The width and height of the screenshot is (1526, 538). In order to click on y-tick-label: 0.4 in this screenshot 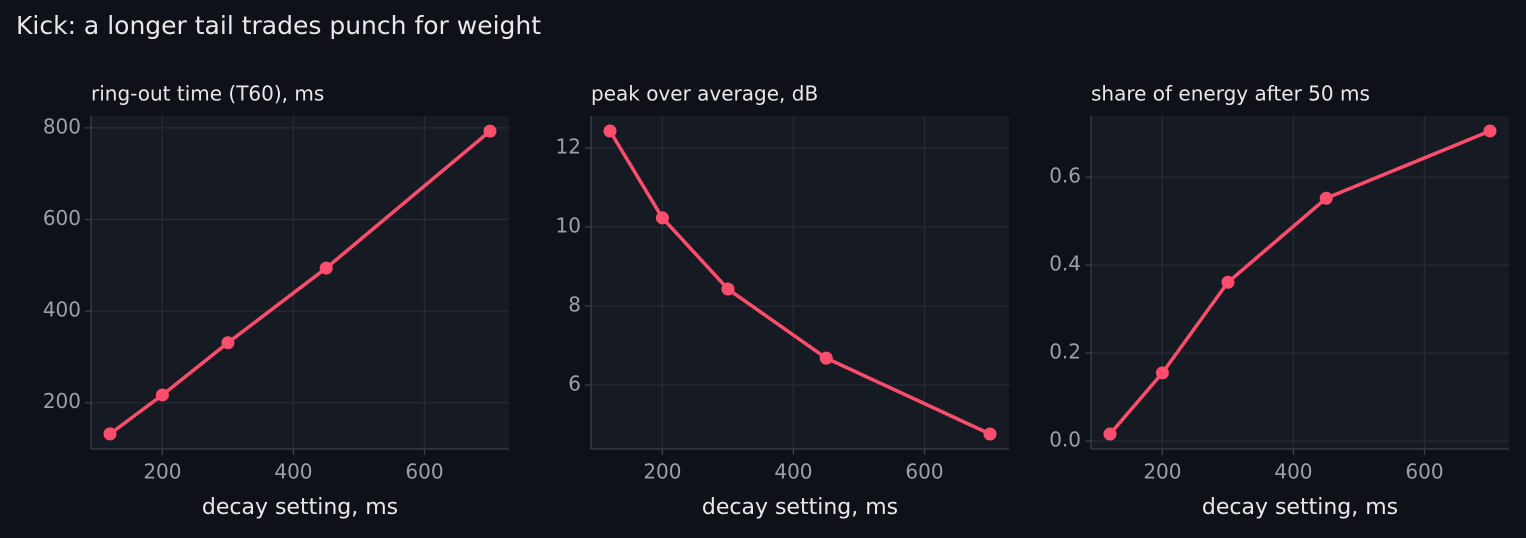, I will do `click(1065, 264)`.